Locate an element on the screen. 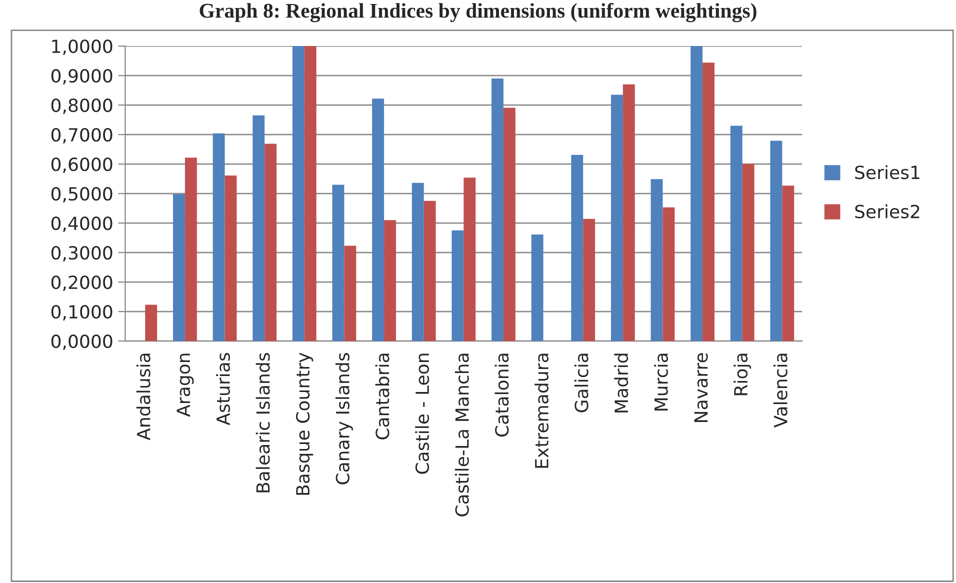  y-tick-label: 0,8000 is located at coordinates (81, 106).